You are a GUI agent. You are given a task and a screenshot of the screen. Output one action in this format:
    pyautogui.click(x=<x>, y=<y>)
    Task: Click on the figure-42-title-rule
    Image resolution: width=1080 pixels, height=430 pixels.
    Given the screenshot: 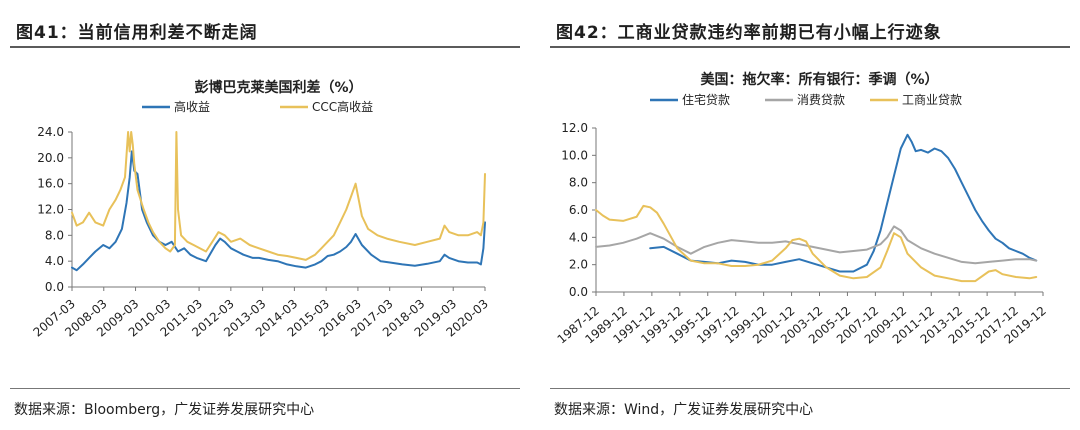 What is the action you would take?
    pyautogui.click(x=810, y=47)
    